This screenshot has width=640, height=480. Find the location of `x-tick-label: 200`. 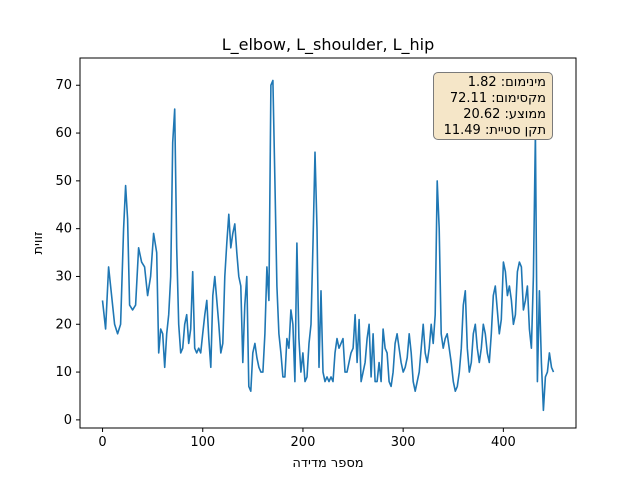

x-tick-label: 200 is located at coordinates (303, 442).